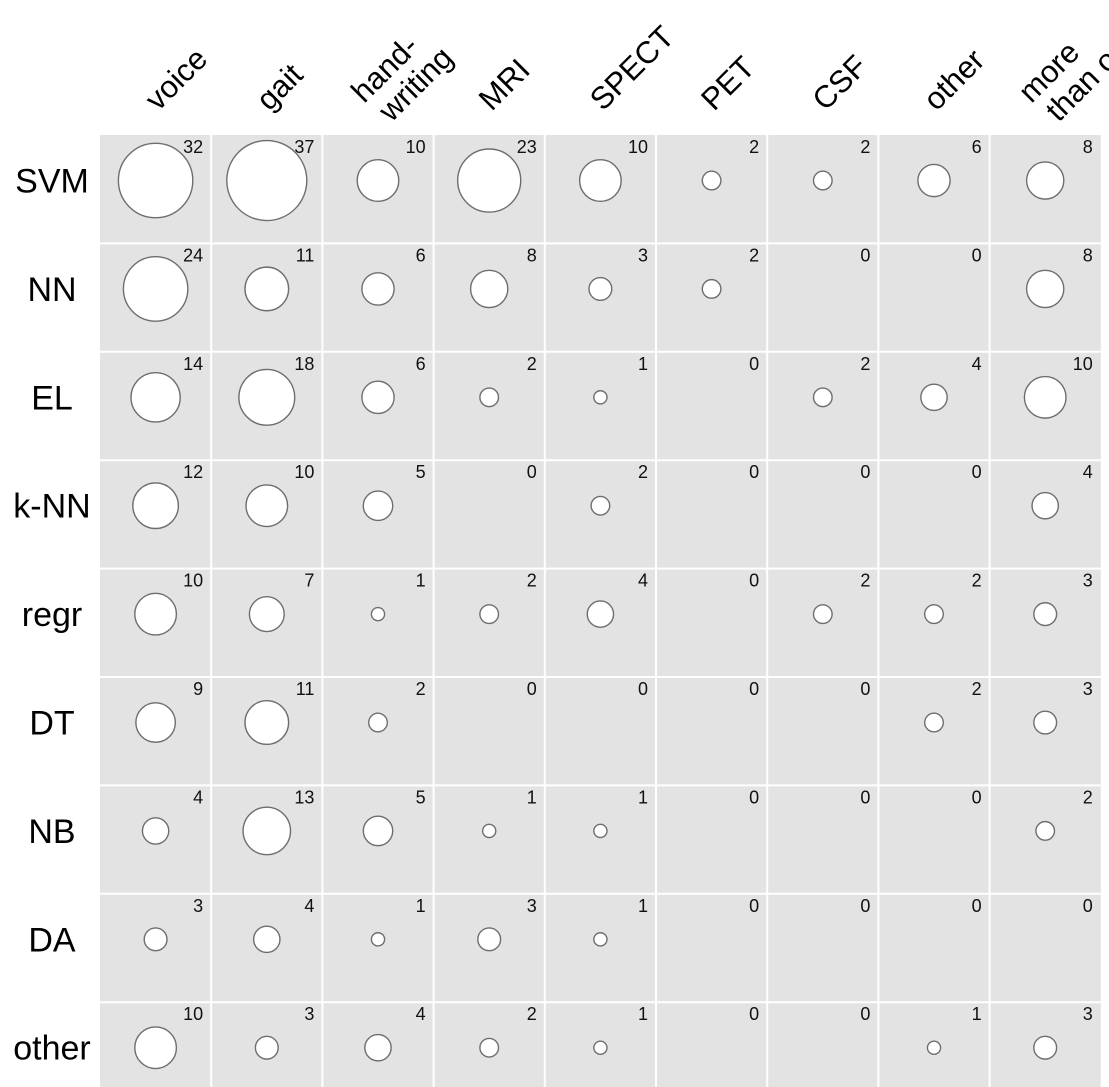 Image resolution: width=1109 pixels, height=1087 pixels. I want to click on column-label-other: other, so click(954, 79).